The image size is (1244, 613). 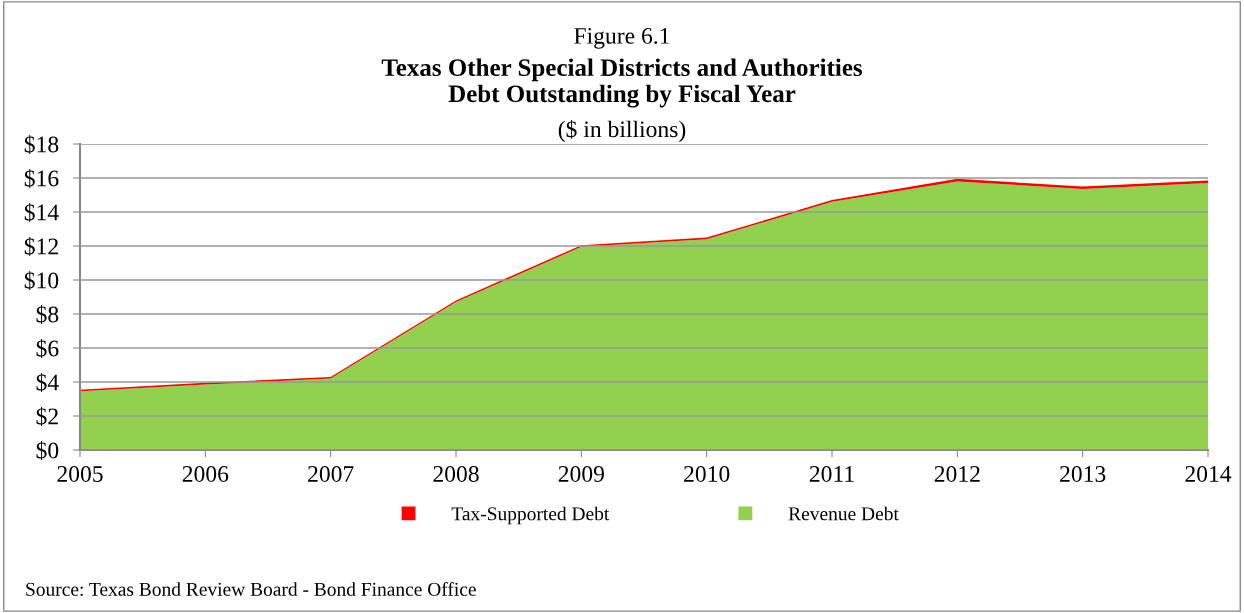 What do you see at coordinates (47, 450) in the screenshot?
I see `y-tick-label: $0` at bounding box center [47, 450].